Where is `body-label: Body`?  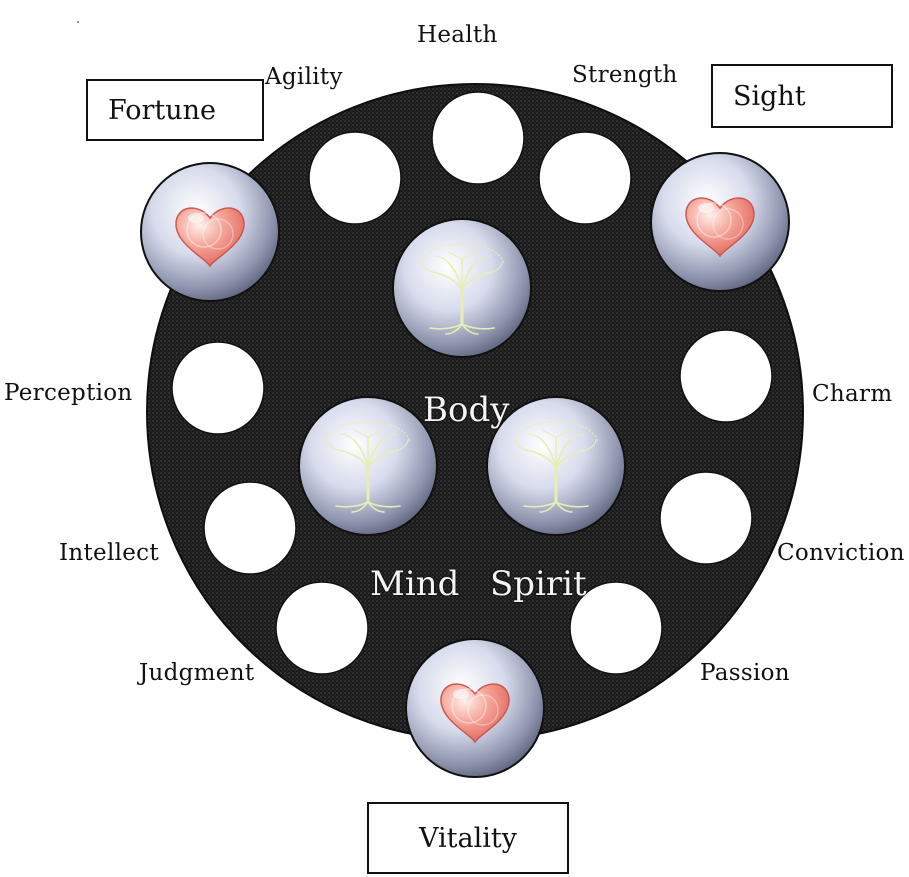 body-label: Body is located at coordinates (466, 410).